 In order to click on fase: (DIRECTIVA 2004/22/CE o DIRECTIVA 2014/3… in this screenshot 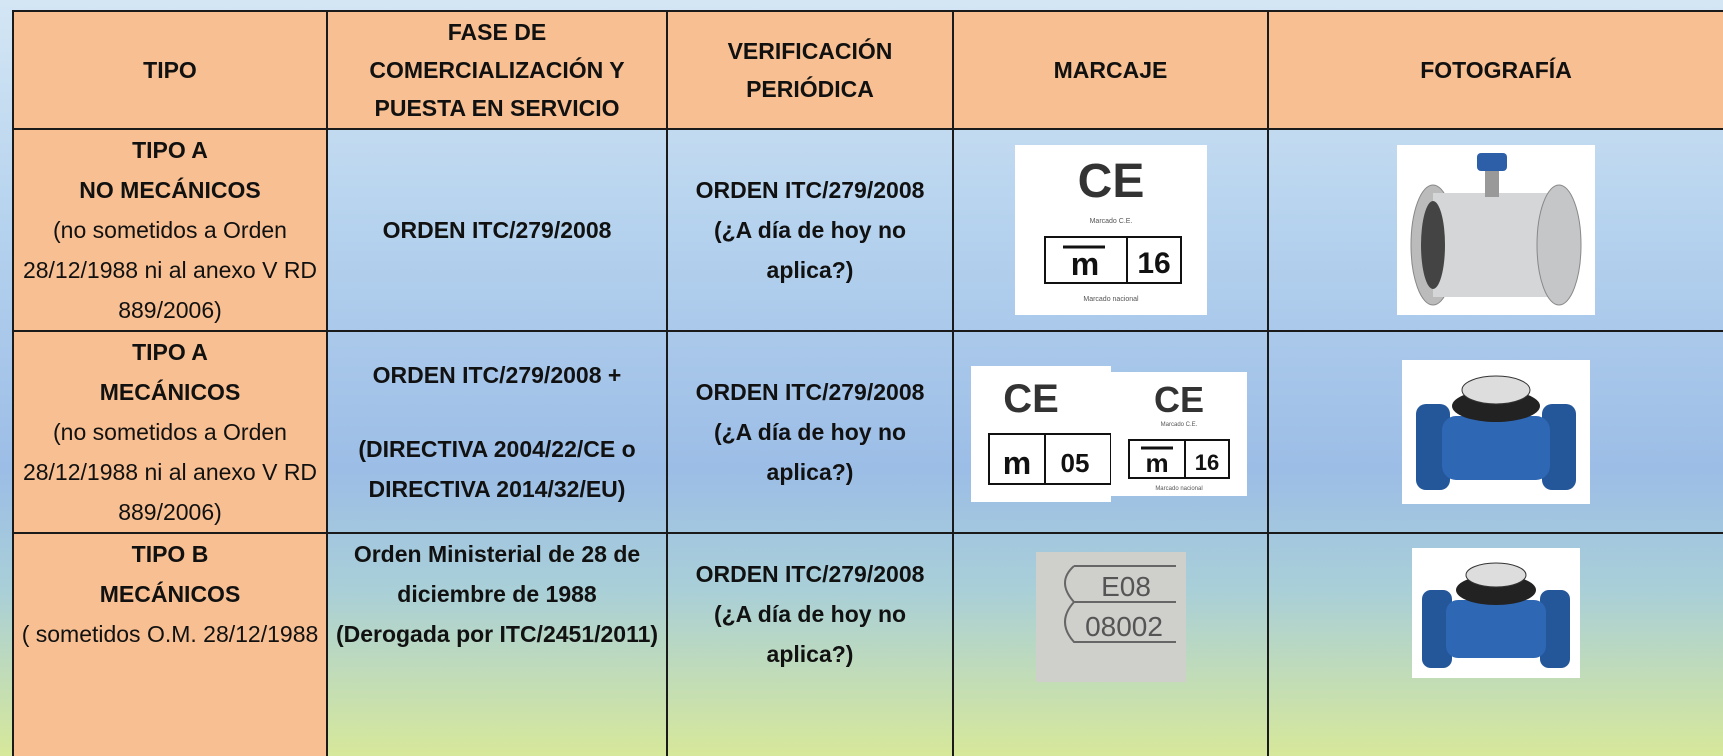, I will do `click(497, 469)`.